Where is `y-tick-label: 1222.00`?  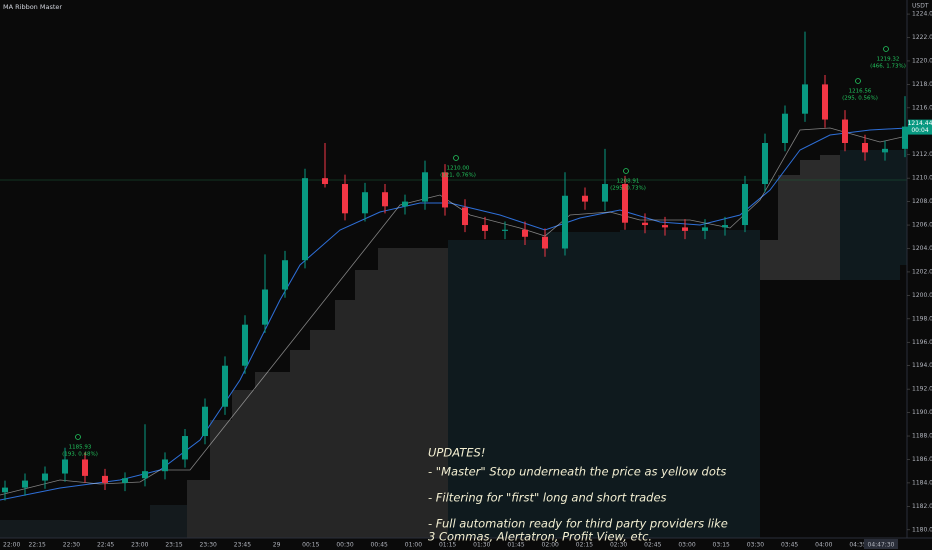
y-tick-label: 1222.00 is located at coordinates (922, 37).